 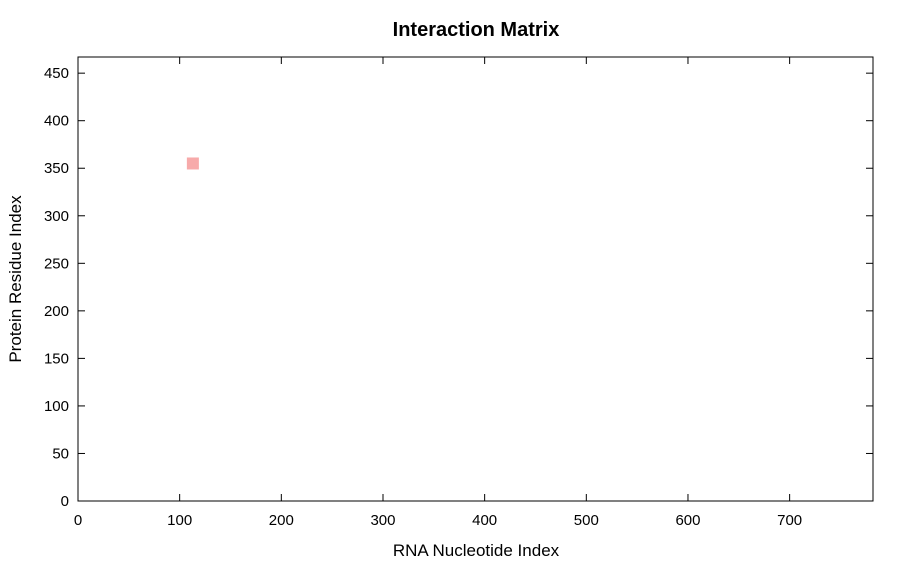 I want to click on x-tick-label: 600, so click(x=687, y=520).